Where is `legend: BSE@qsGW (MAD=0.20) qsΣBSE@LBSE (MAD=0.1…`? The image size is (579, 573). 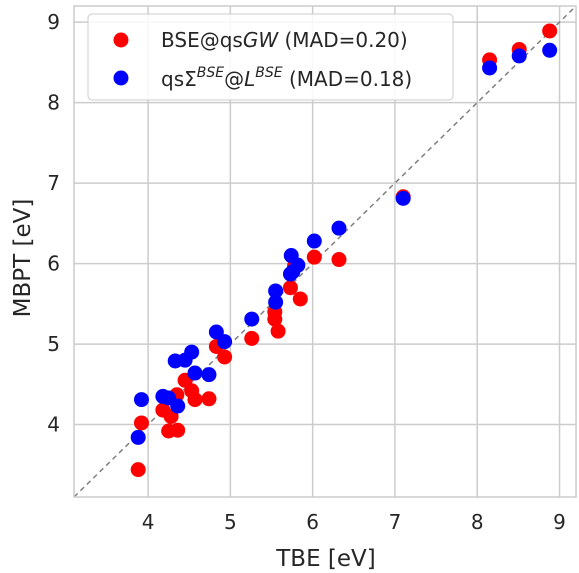 legend: BSE@qsGW (MAD=0.20) qsΣBSE@LBSE (MAD=0.1… is located at coordinates (270, 57).